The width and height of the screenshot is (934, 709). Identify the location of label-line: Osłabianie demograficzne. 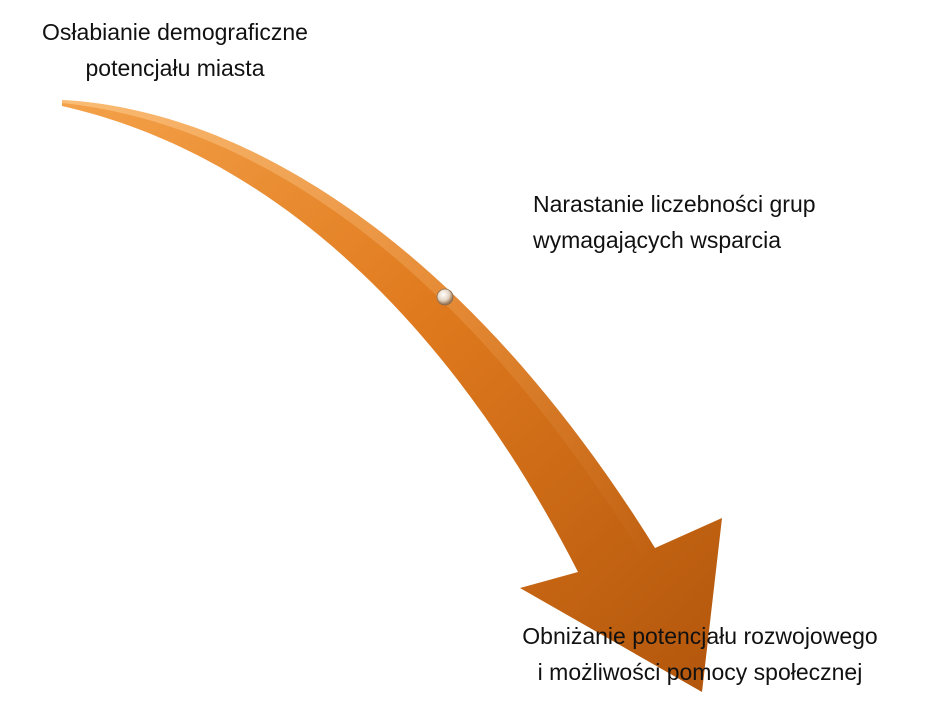
(175, 32).